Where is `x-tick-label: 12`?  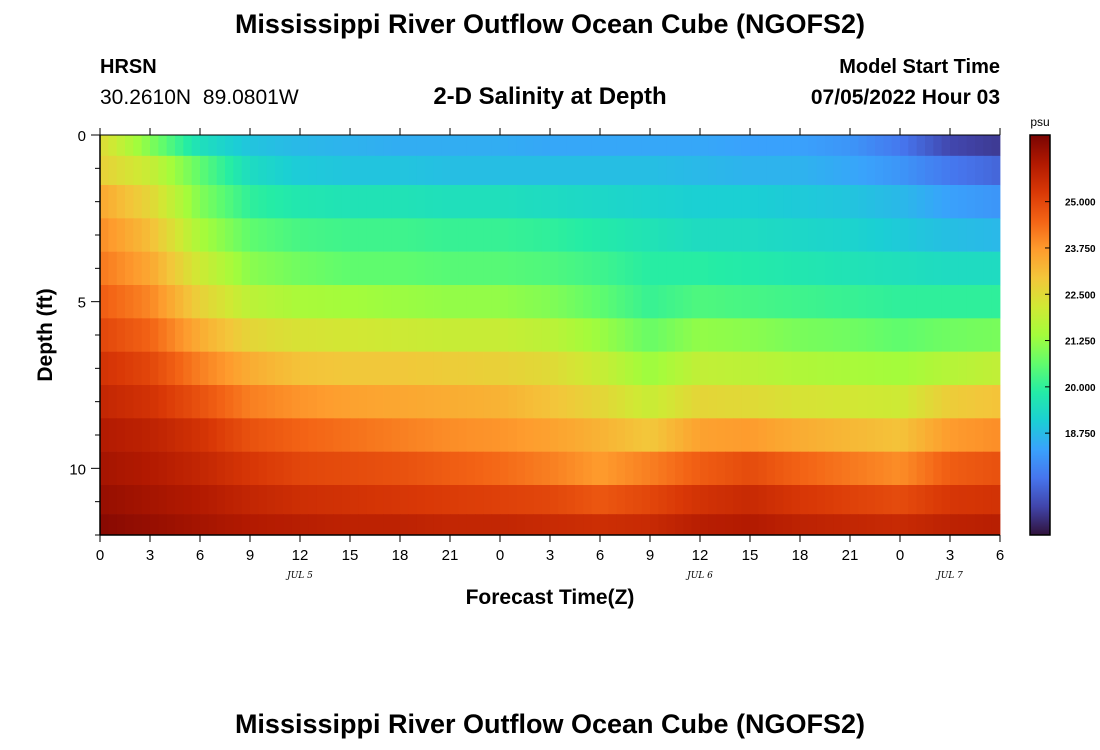
x-tick-label: 12 is located at coordinates (700, 555).